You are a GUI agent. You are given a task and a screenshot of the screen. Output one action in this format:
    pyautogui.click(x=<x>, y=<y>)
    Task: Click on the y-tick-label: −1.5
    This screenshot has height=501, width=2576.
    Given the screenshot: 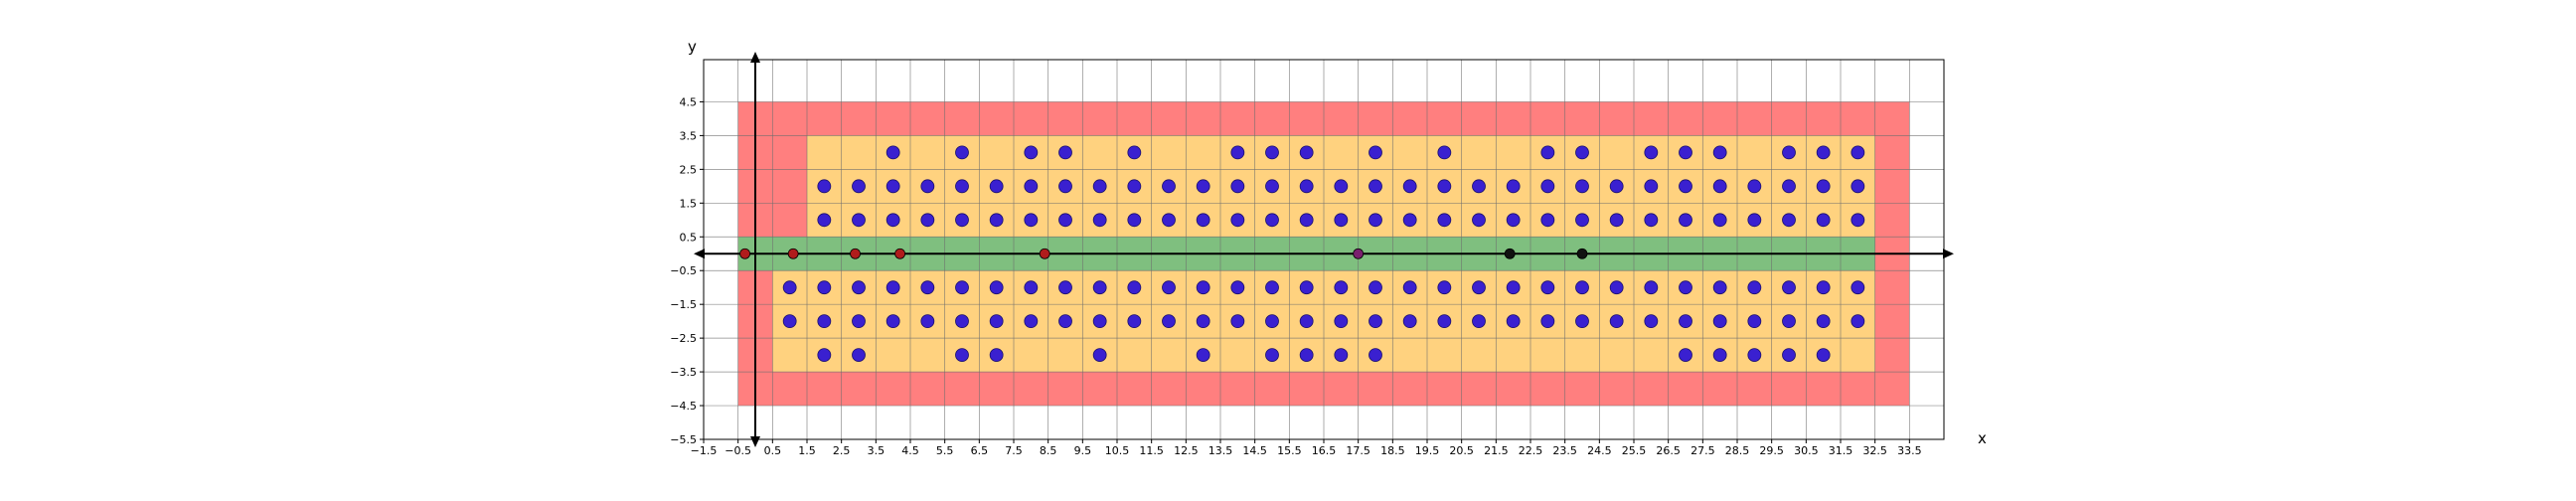 What is the action you would take?
    pyautogui.click(x=683, y=304)
    